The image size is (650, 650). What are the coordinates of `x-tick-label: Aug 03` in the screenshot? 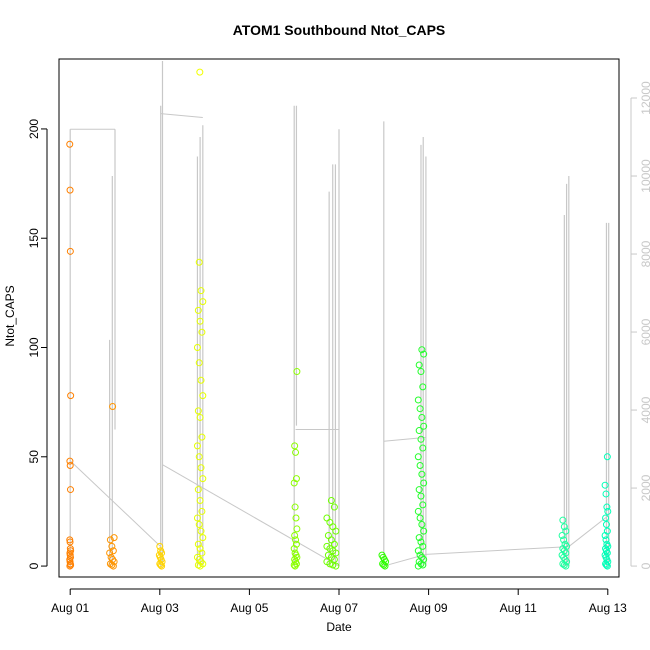 It's located at (160, 608).